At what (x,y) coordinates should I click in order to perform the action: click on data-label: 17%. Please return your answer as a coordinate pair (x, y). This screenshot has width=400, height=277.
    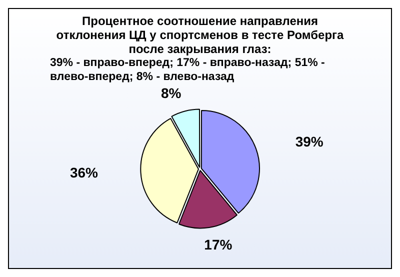
    Looking at the image, I should click on (218, 244).